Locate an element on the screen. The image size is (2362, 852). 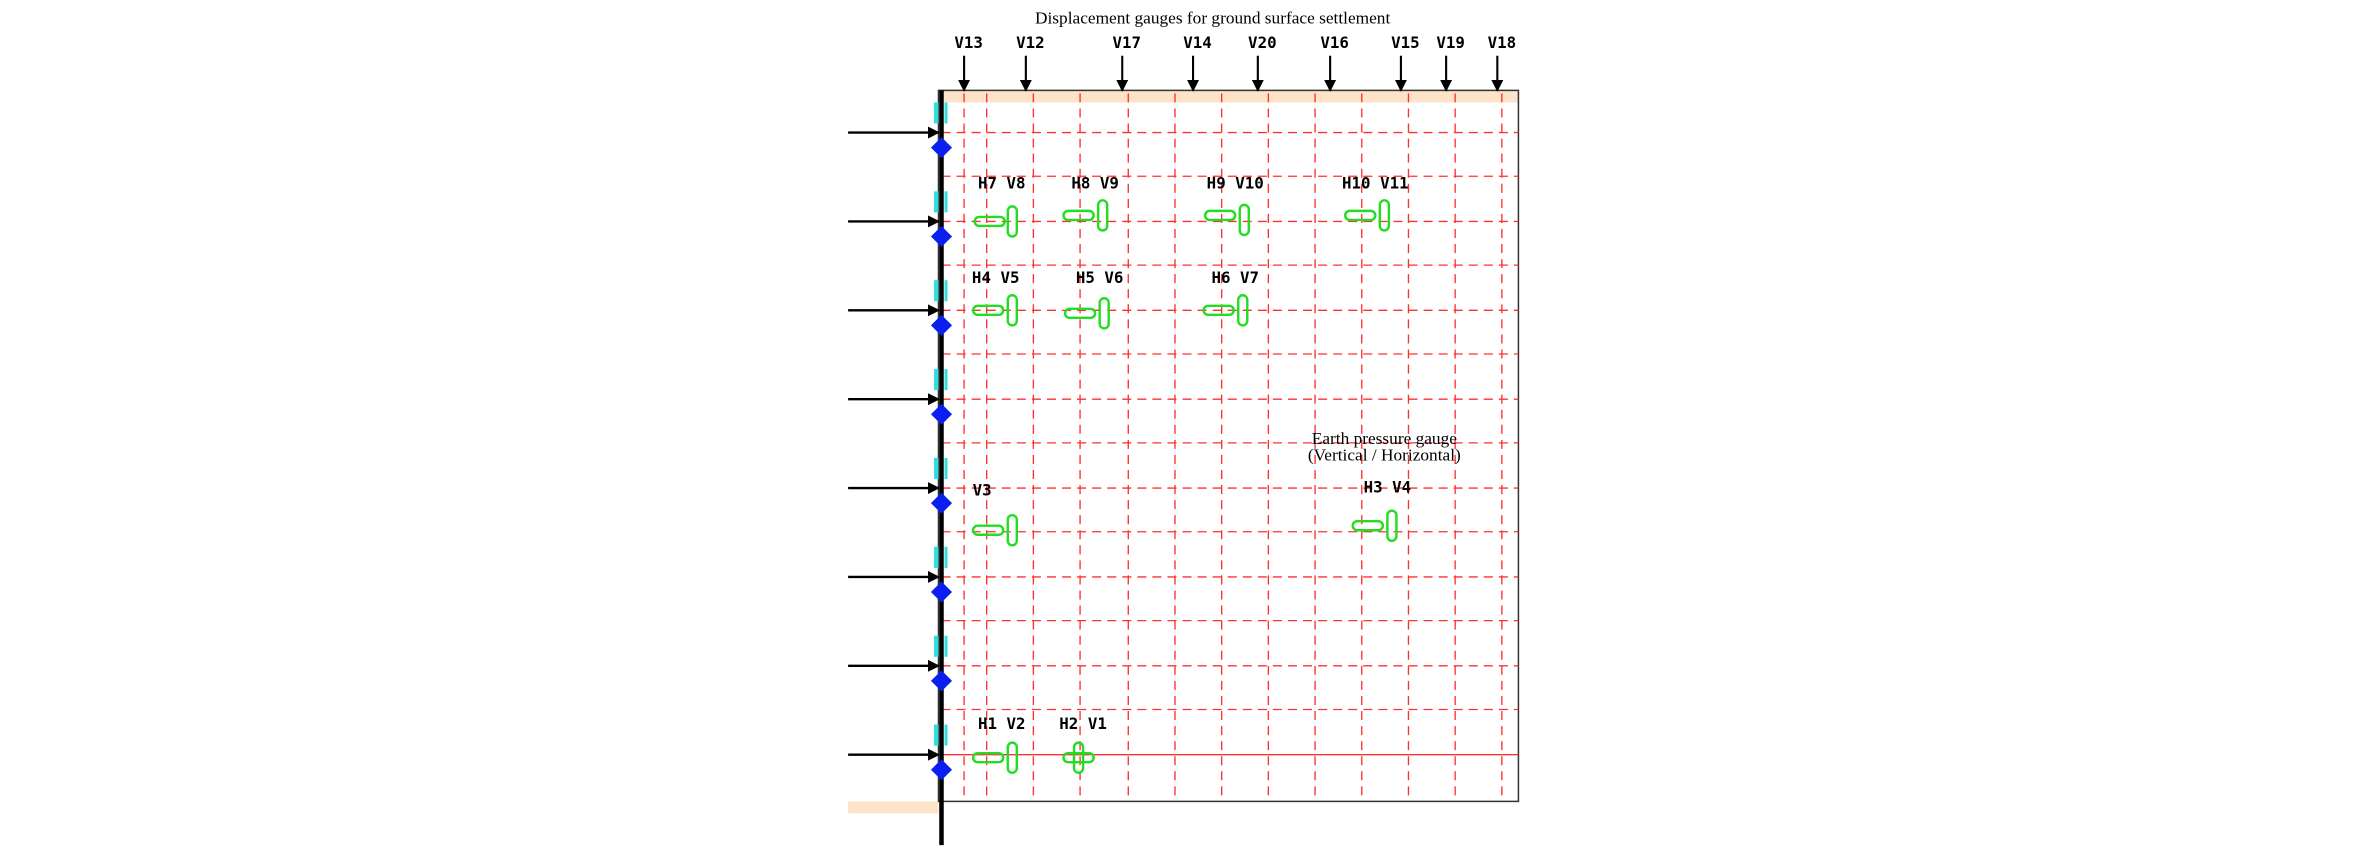
surface-gauge-label: V19 is located at coordinates (1450, 42).